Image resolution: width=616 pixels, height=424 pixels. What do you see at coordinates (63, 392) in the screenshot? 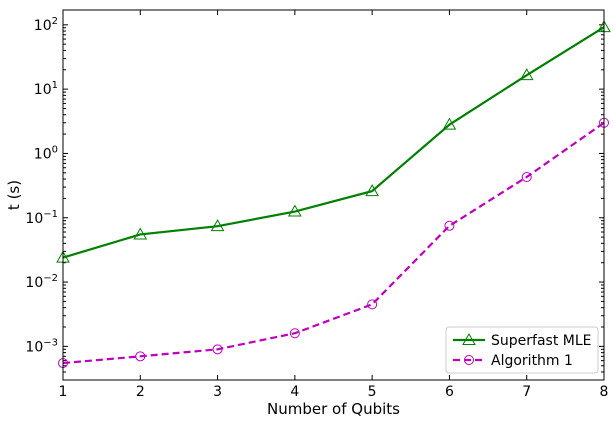
I see `x-tick-label: 1` at bounding box center [63, 392].